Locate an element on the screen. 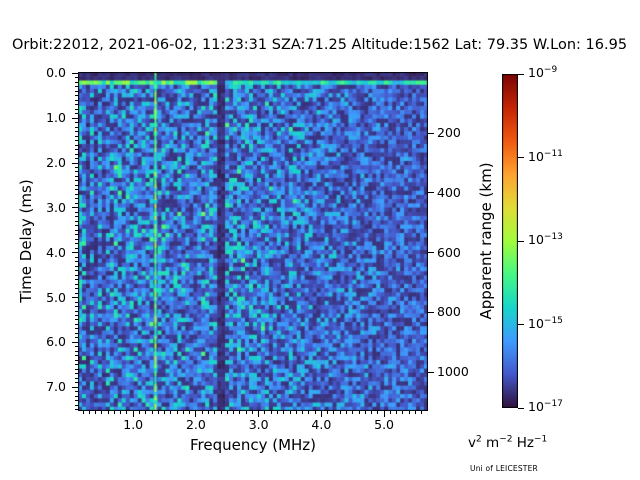  x-tick-label: 1.0 is located at coordinates (133, 424).